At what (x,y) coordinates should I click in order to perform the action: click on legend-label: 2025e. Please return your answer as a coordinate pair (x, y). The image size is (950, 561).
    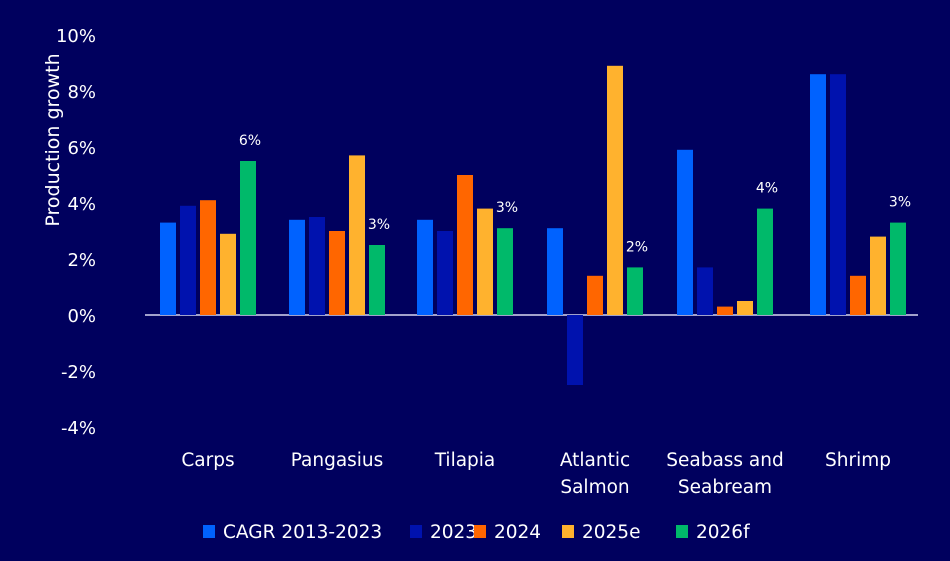
    Looking at the image, I should click on (611, 532).